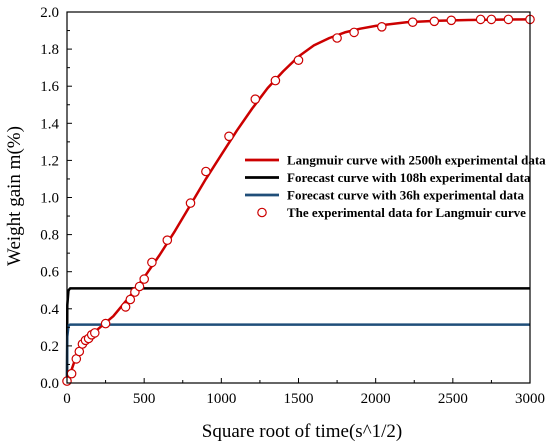  Describe the element at coordinates (49, 236) in the screenshot. I see `y-tick-label: 0.8` at that location.